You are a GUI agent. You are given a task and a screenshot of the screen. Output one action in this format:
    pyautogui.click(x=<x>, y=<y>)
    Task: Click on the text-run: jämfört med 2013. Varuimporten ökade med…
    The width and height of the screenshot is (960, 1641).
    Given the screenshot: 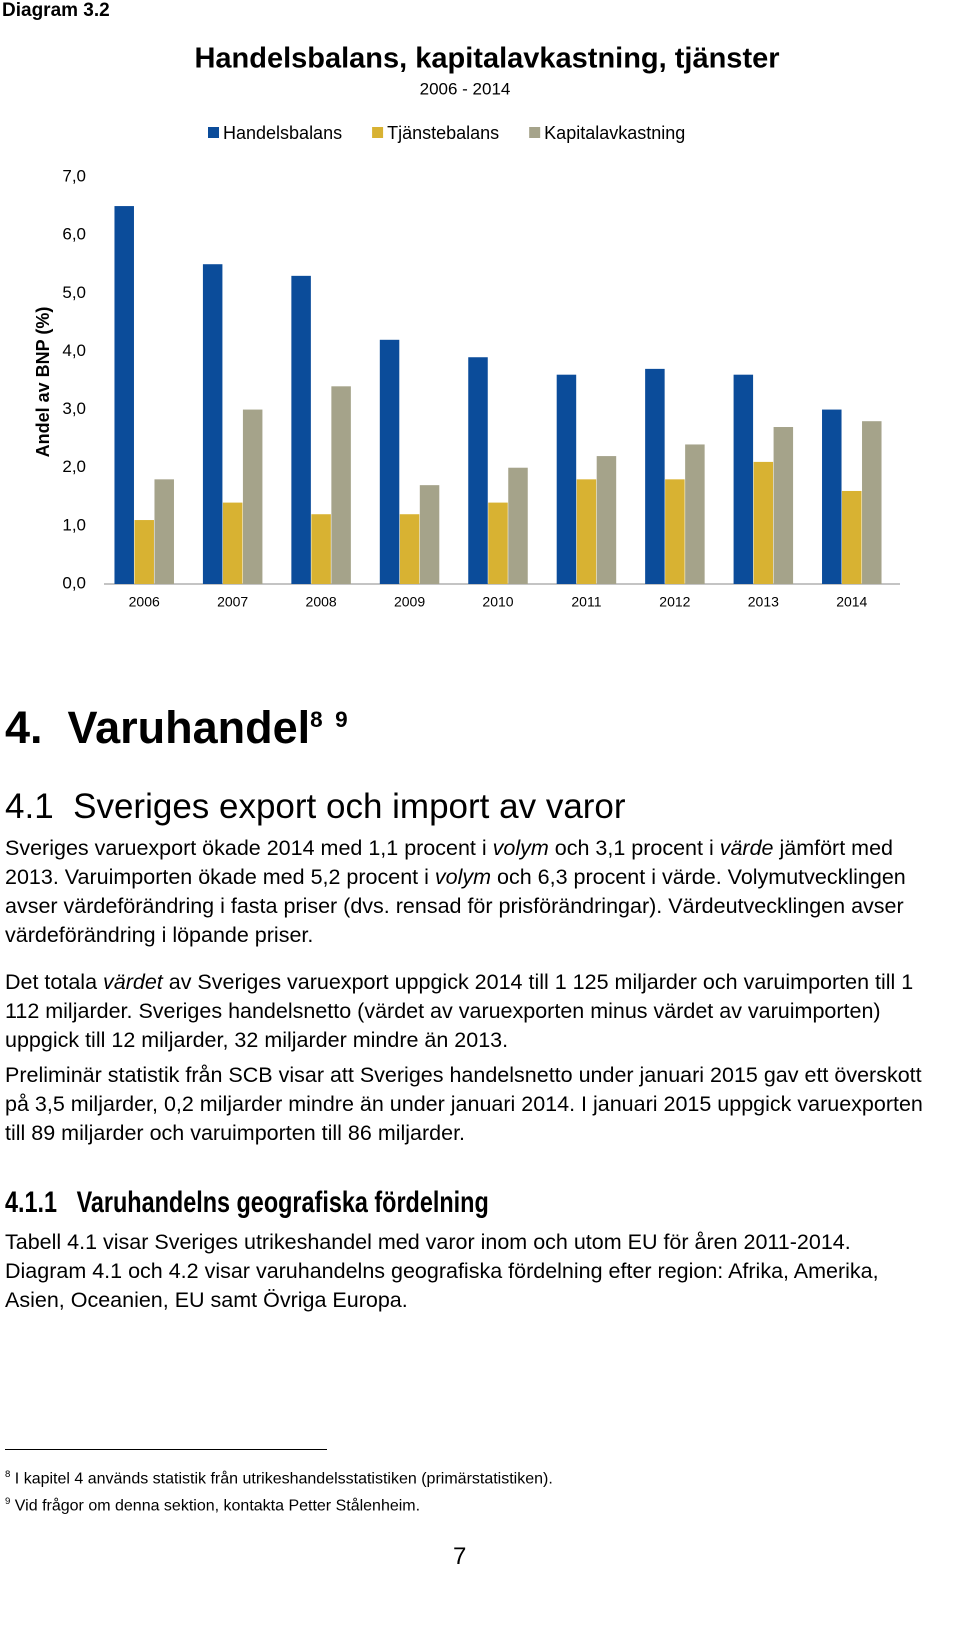 What is the action you would take?
    pyautogui.click(x=449, y=862)
    